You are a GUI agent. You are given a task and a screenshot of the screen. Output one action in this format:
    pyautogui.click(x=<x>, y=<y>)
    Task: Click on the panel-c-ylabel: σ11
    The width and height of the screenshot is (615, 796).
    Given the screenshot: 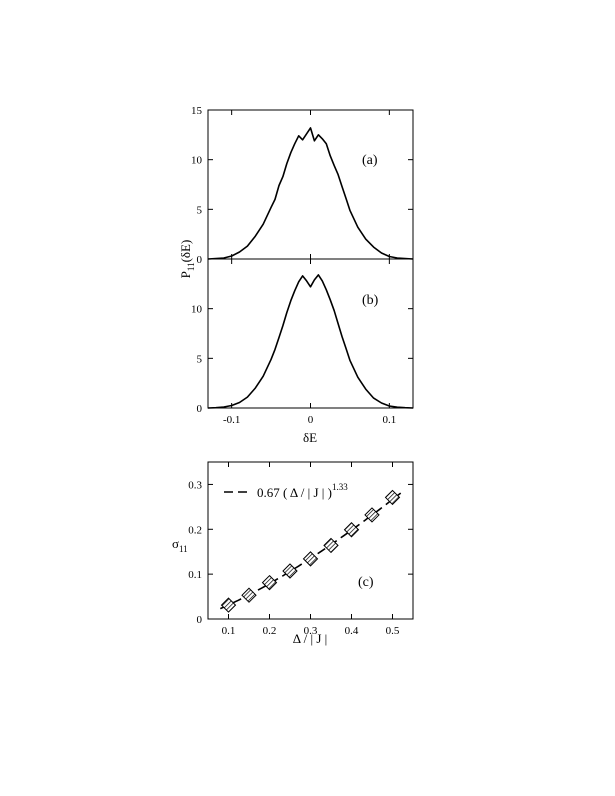 What is the action you would take?
    pyautogui.click(x=180, y=545)
    